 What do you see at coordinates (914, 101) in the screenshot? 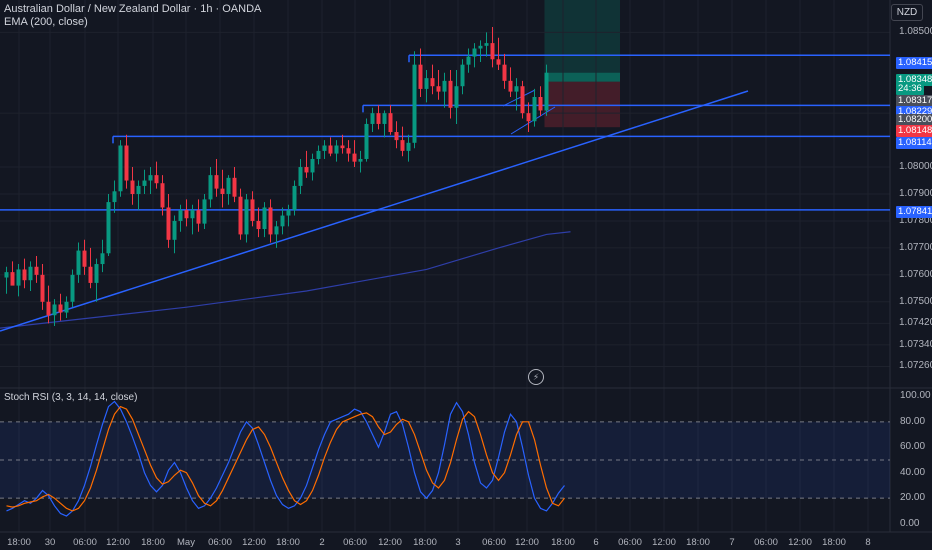
I see `price-tag: 1.08317` at bounding box center [914, 101].